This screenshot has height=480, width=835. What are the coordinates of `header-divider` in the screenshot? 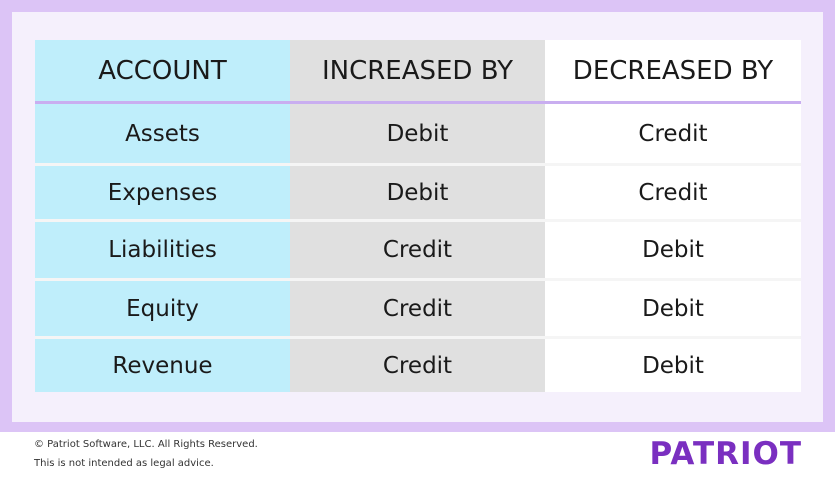 It's located at (418, 102).